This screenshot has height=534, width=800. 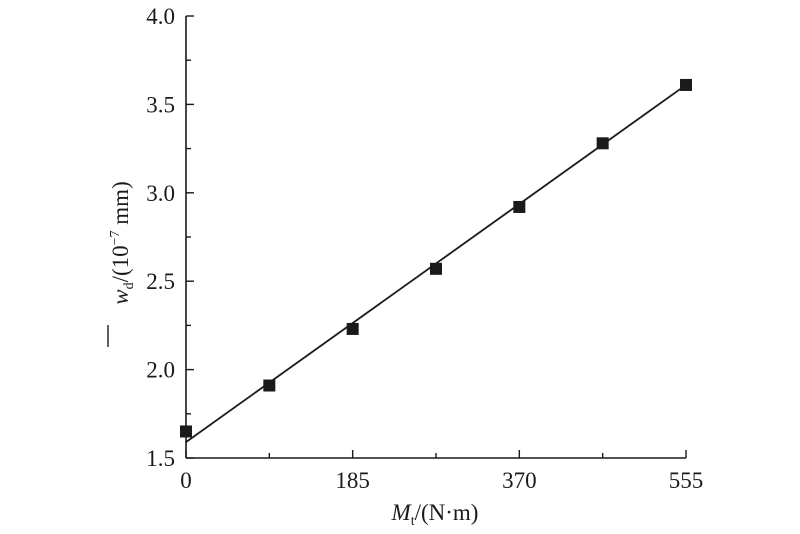 What do you see at coordinates (160, 16) in the screenshot?
I see `y-tick-label: 4.0` at bounding box center [160, 16].